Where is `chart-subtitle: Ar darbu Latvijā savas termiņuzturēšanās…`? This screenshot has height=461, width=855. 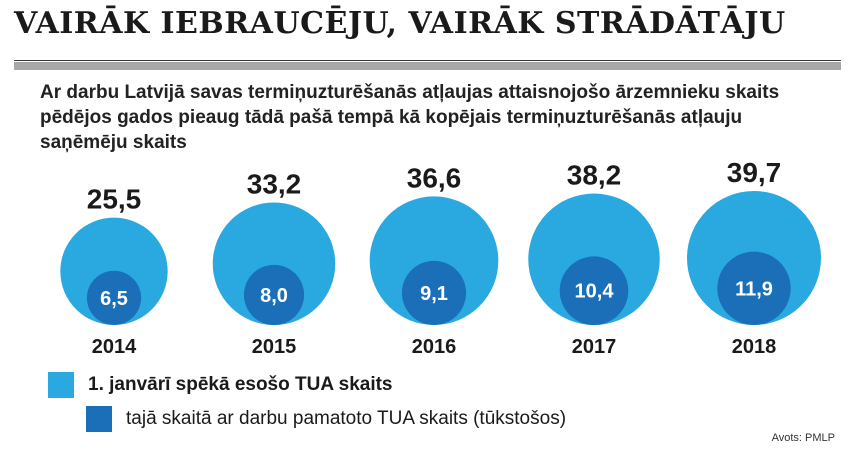 chart-subtitle: Ar darbu Latvijā savas termiņuzturēšanās… is located at coordinates (410, 117).